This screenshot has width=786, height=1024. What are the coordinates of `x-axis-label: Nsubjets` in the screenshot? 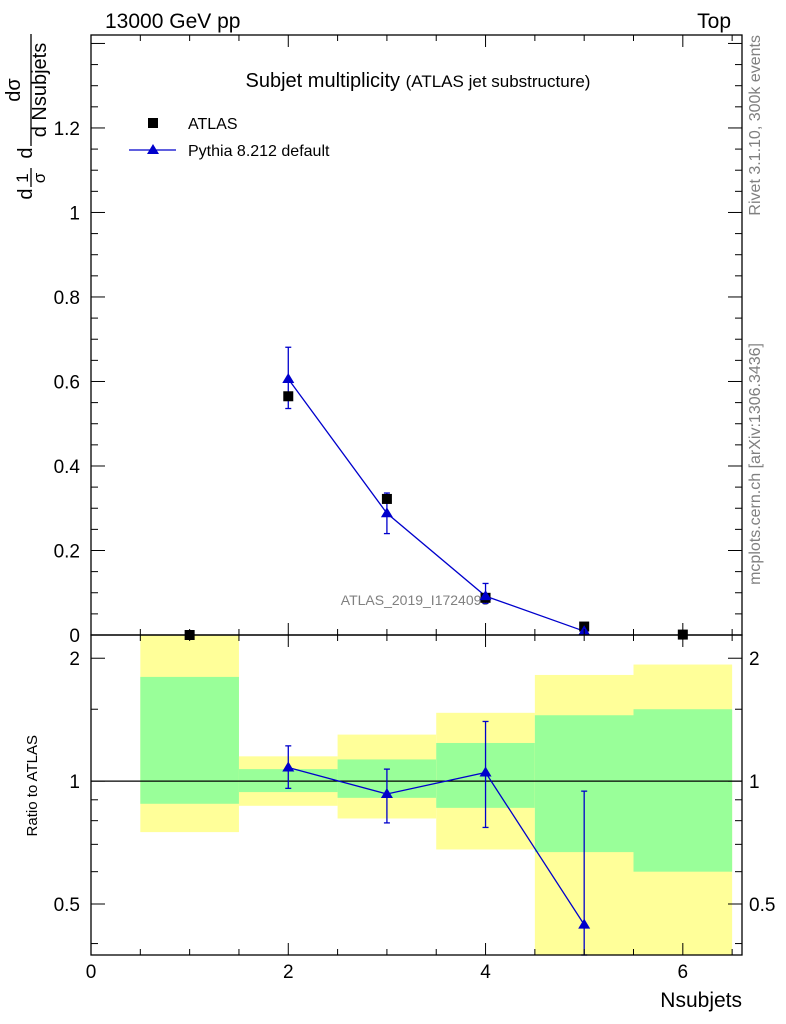 It's located at (701, 1000).